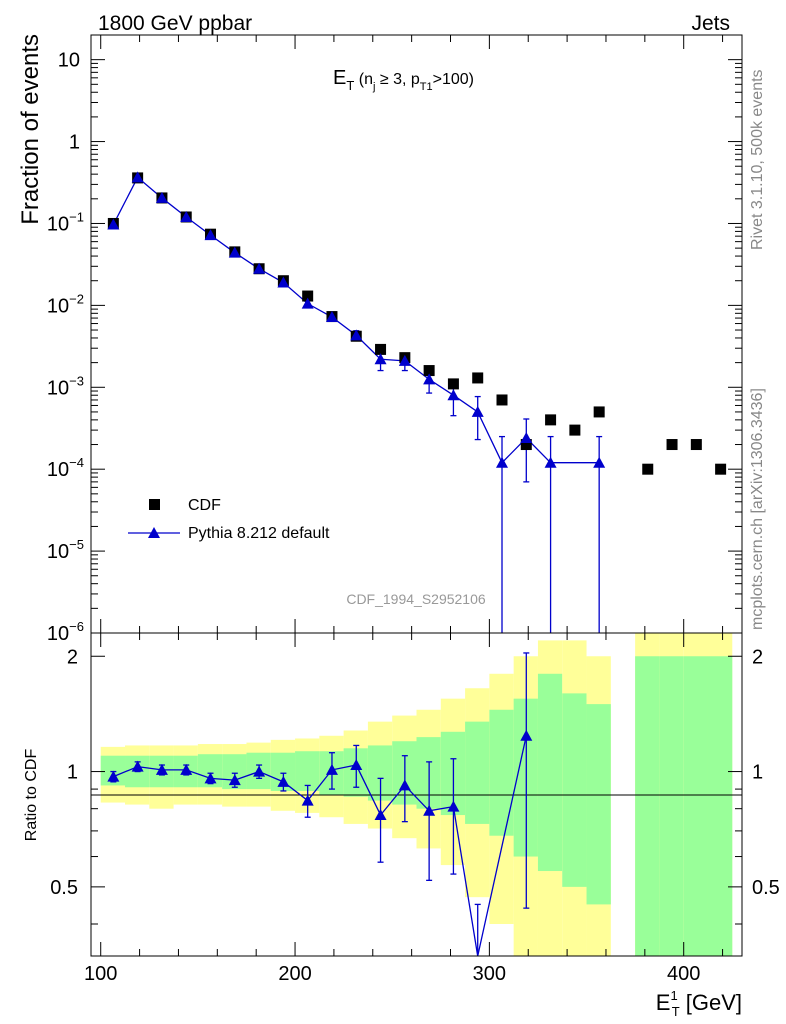  Describe the element at coordinates (100, 974) in the screenshot. I see `x-tick-label: 100` at that location.